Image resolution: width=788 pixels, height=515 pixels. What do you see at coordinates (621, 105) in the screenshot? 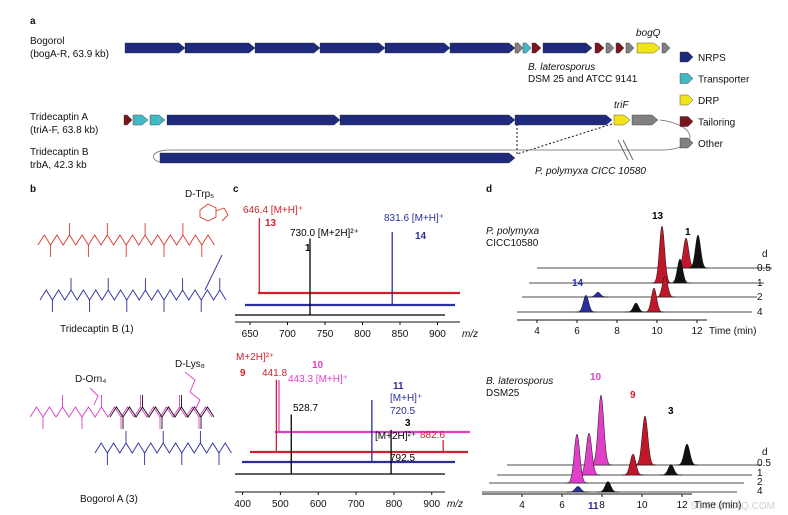
I see `gene-label: triF` at bounding box center [621, 105].